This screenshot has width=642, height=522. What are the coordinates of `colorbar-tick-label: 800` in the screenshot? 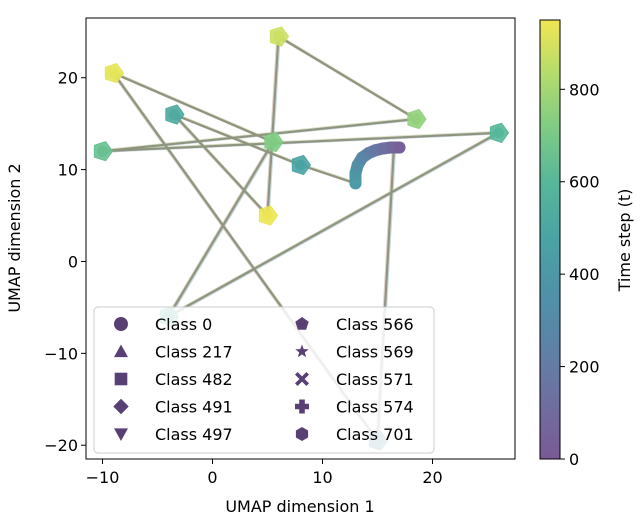 It's located at (584, 89).